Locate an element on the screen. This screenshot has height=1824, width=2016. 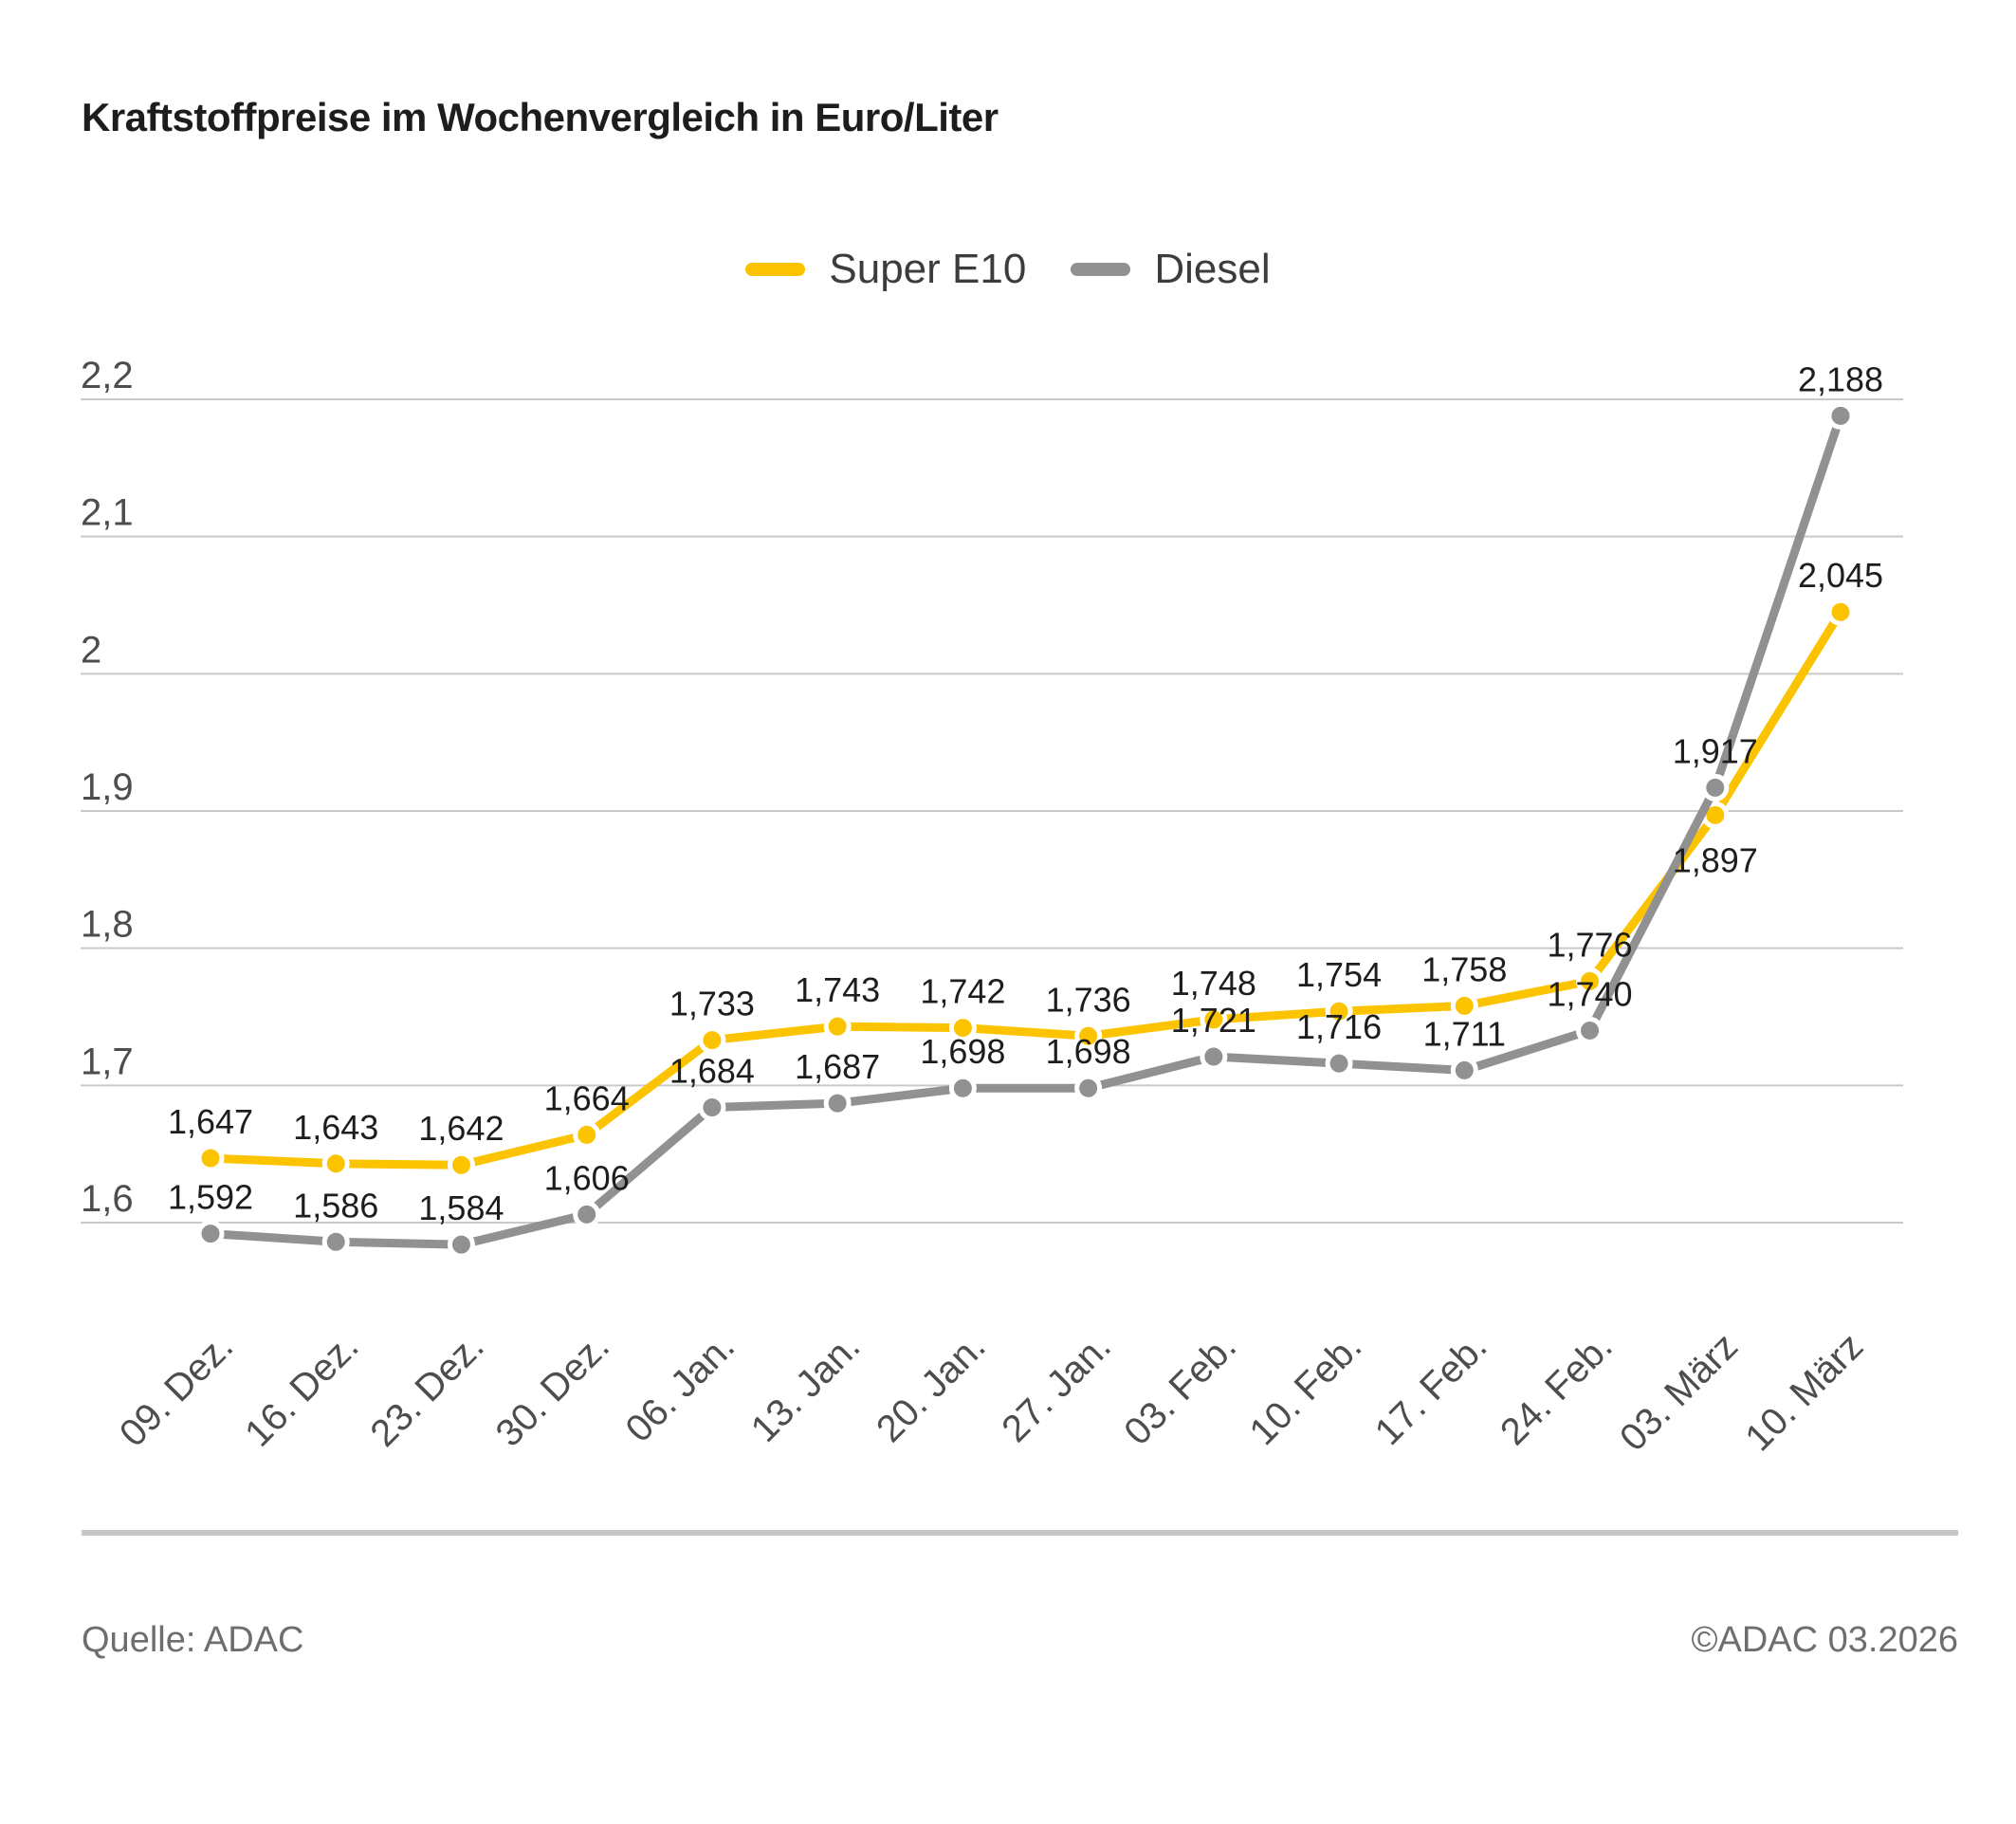
diesel-line-swatch is located at coordinates (1101, 270).